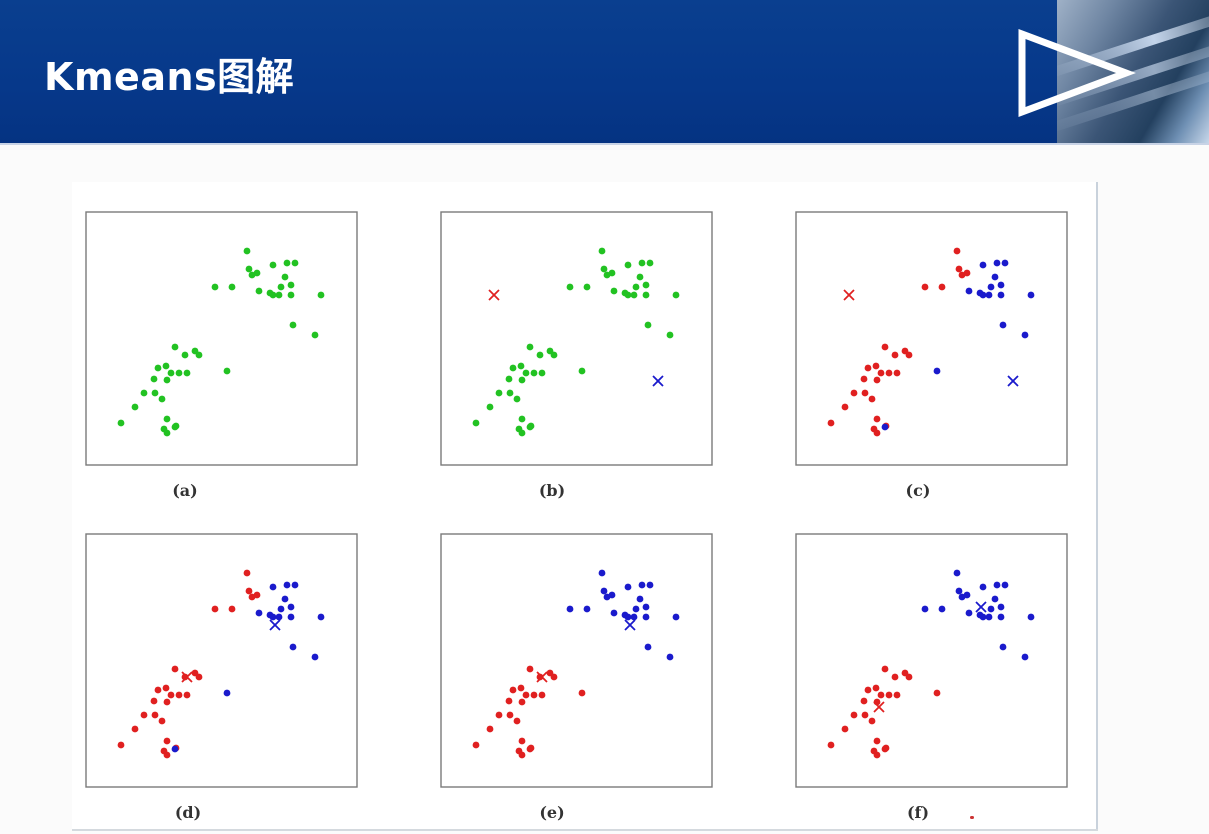 Image resolution: width=1209 pixels, height=834 pixels. What do you see at coordinates (918, 812) in the screenshot?
I see `panel-caption: (f)` at bounding box center [918, 812].